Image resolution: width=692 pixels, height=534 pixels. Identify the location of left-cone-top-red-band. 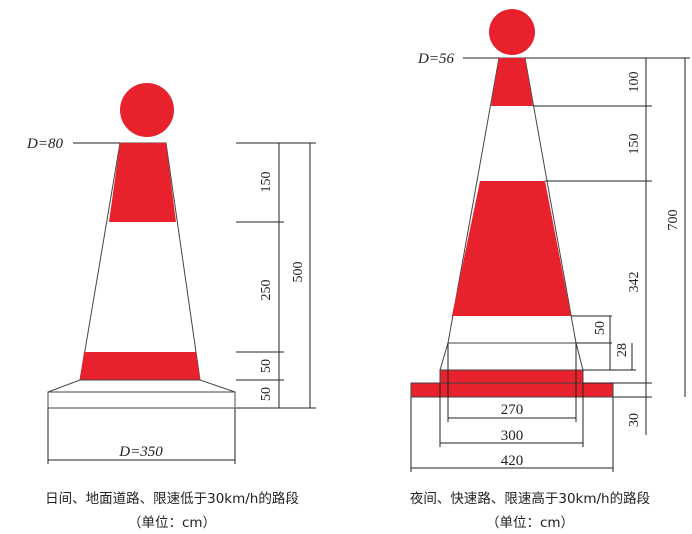
(142, 182).